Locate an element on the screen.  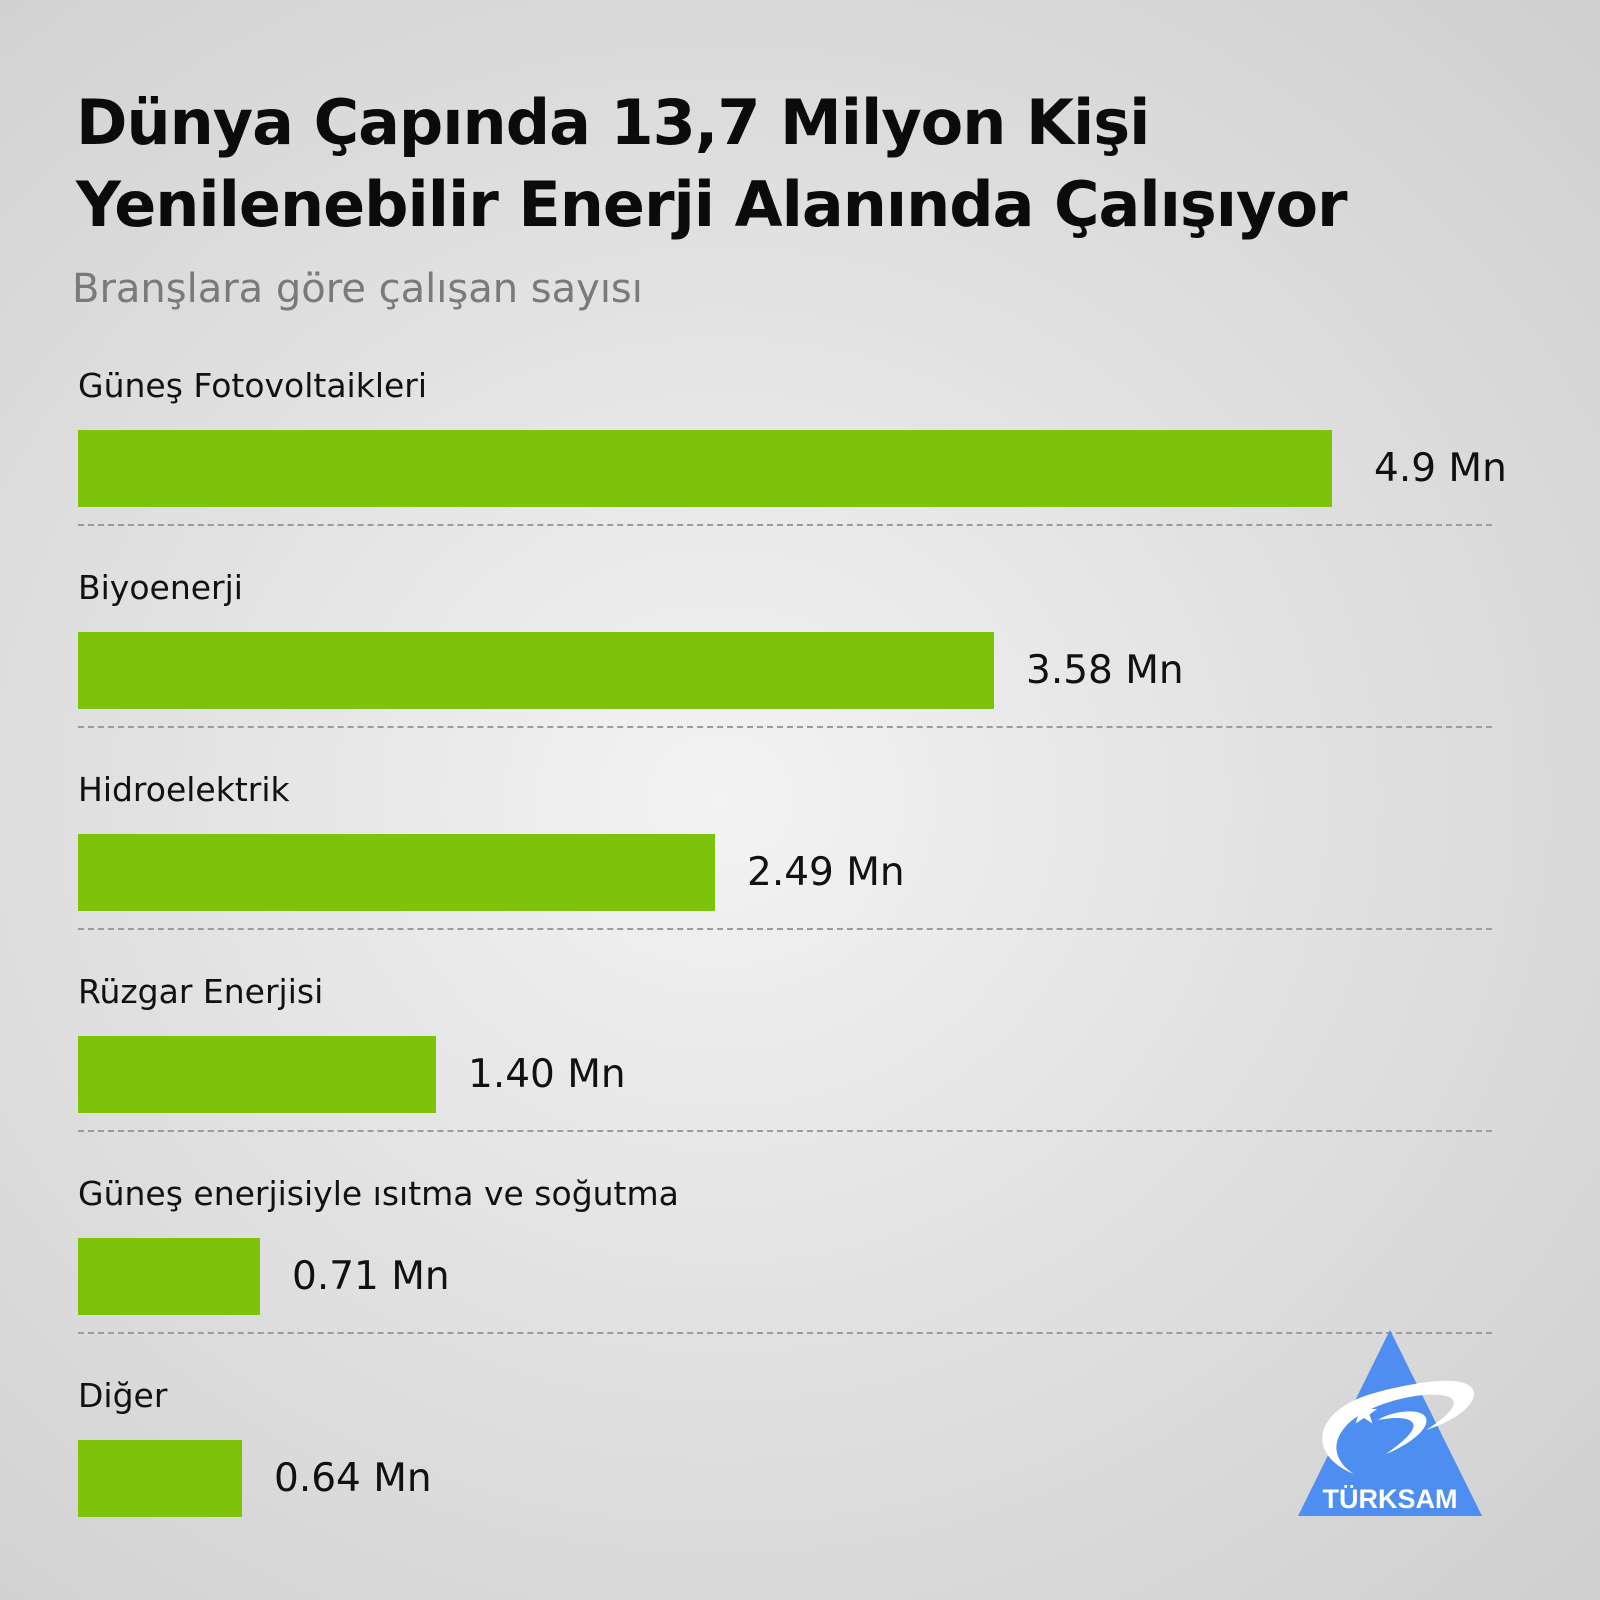
turksam-logo: TÜRKSAM is located at coordinates (1390, 1423).